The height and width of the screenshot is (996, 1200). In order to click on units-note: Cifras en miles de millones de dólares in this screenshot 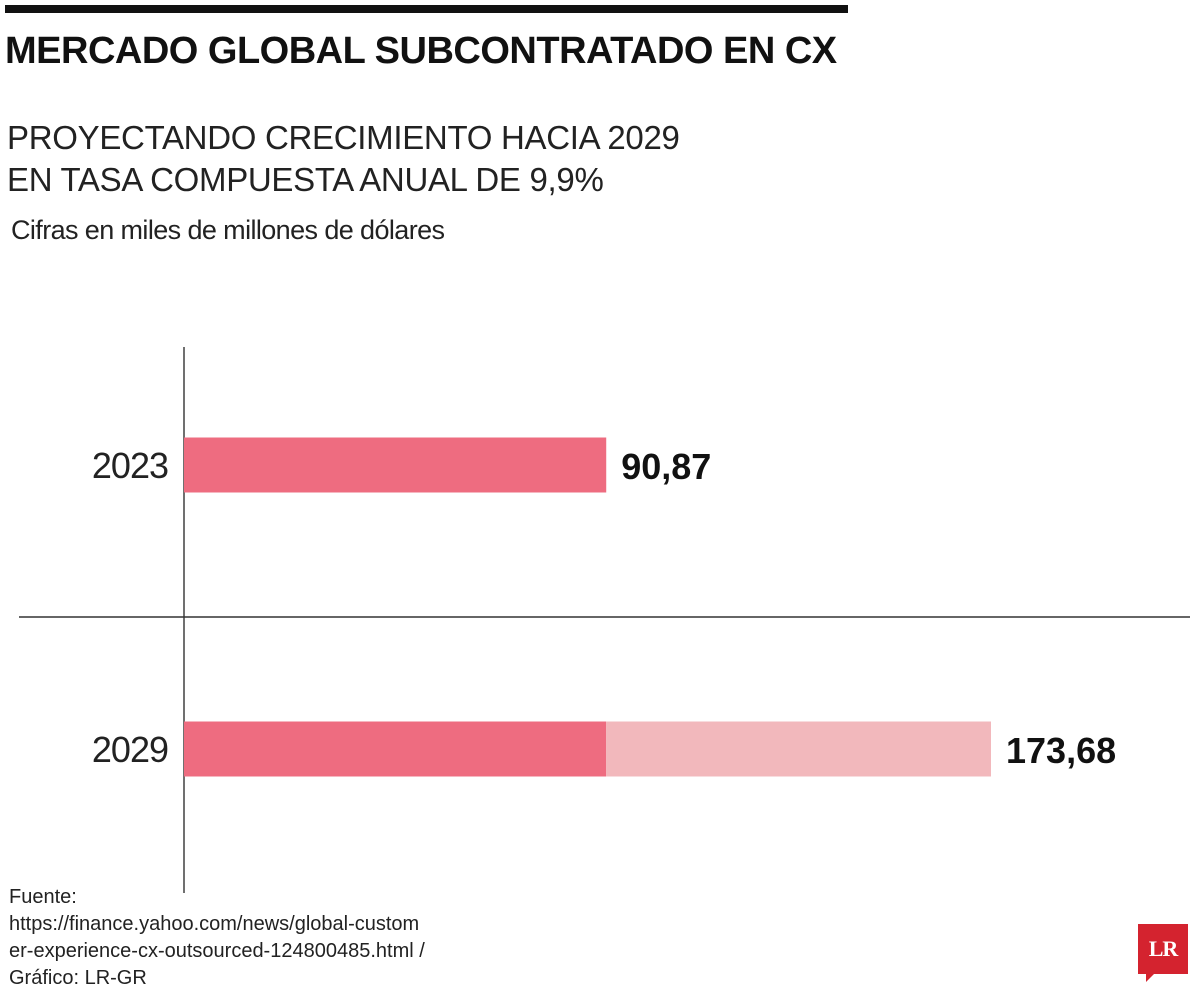, I will do `click(228, 230)`.